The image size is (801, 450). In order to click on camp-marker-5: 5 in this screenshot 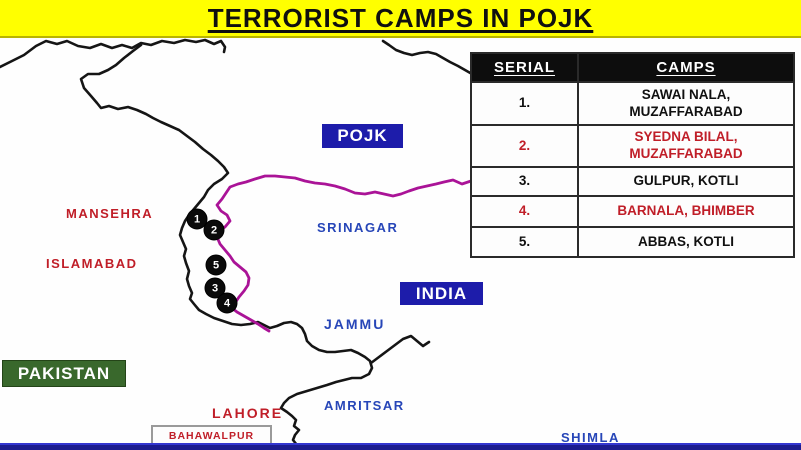, I will do `click(216, 265)`.